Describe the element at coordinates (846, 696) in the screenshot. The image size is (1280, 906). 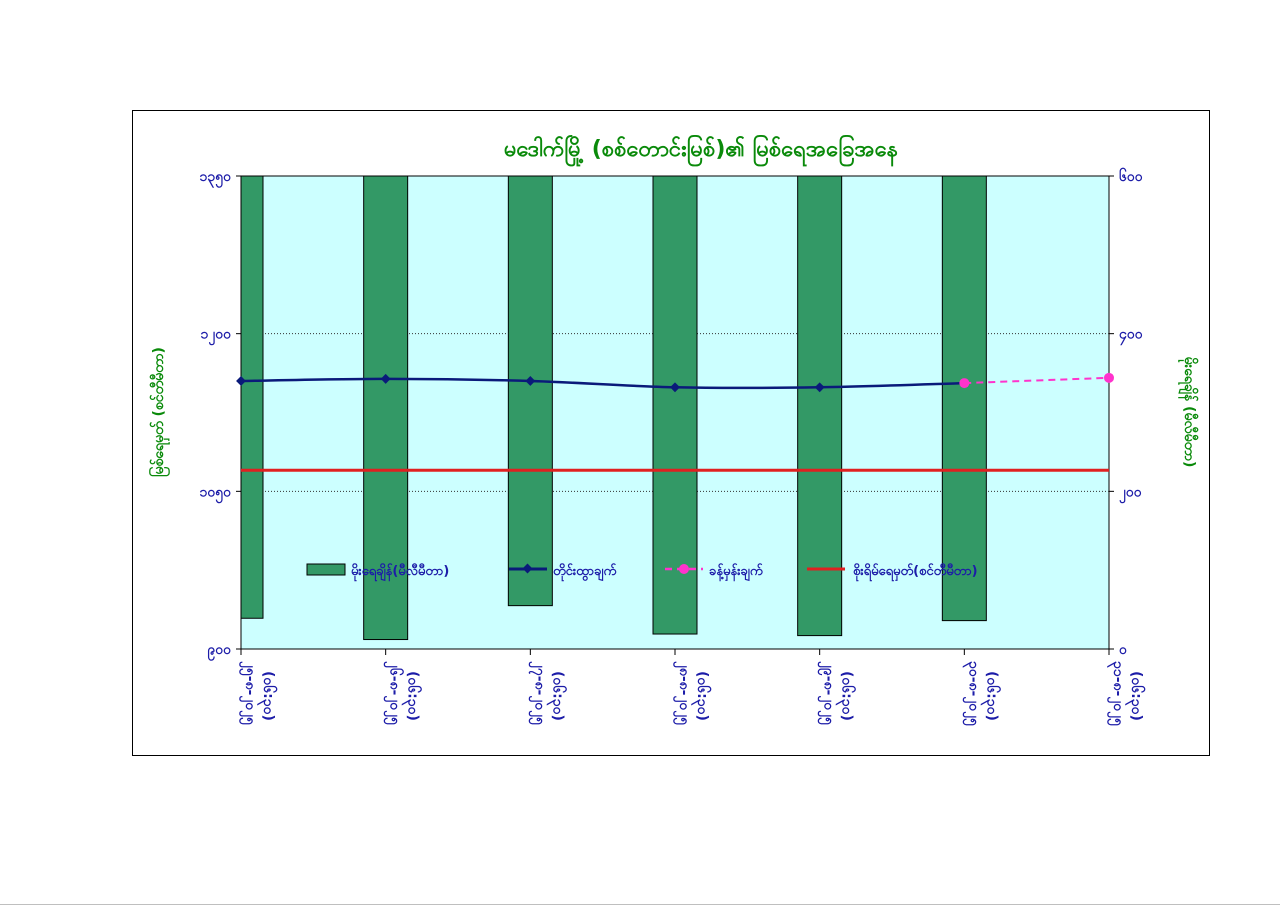
I see `x-tick-time-4: (၀၆:၃၀)` at that location.